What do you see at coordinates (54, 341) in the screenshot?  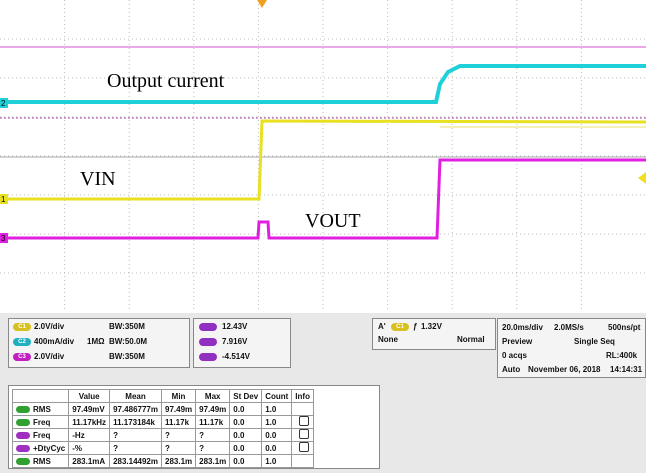 I see `scale: 400mA/div` at bounding box center [54, 341].